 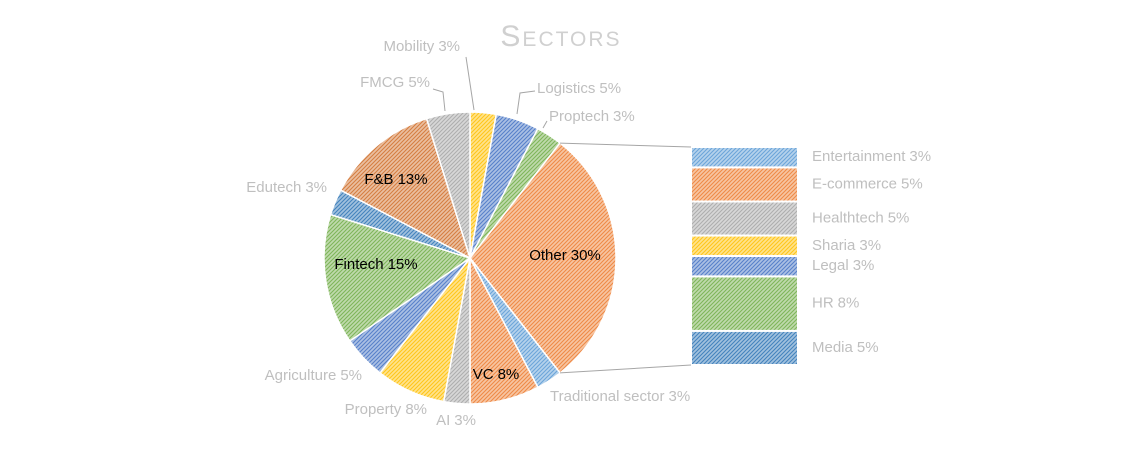 I want to click on label-category: Legal, so click(x=830, y=265).